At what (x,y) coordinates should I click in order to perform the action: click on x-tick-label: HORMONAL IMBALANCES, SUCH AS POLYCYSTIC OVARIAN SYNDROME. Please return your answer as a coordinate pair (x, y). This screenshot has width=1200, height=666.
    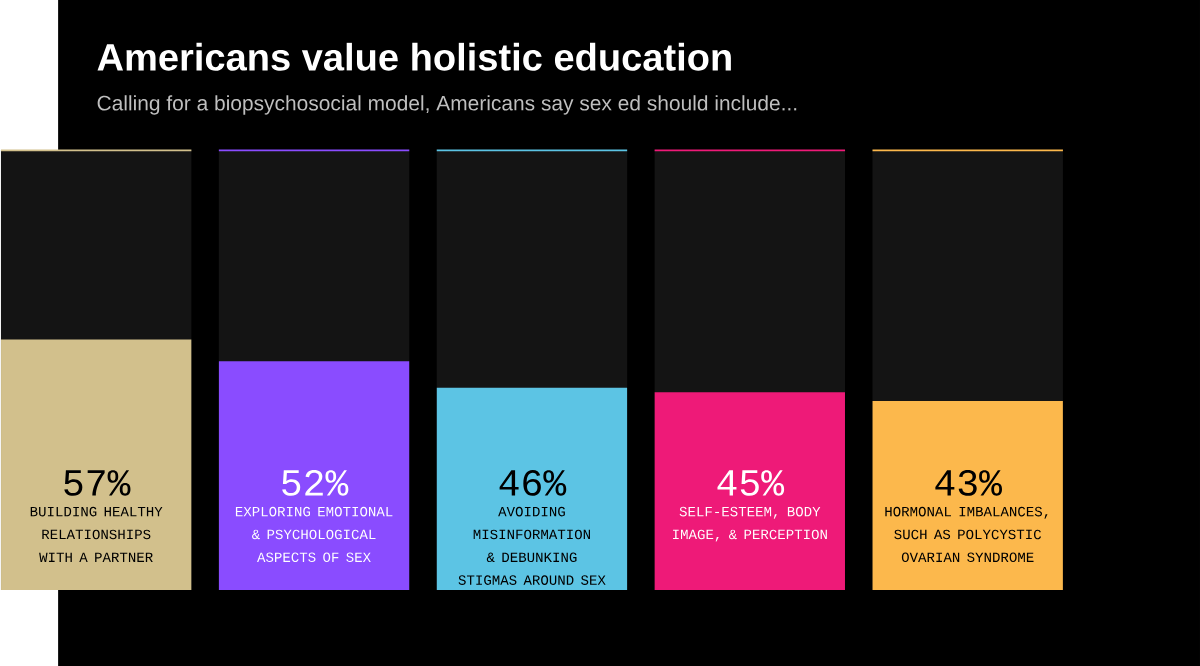
    Looking at the image, I should click on (966, 534).